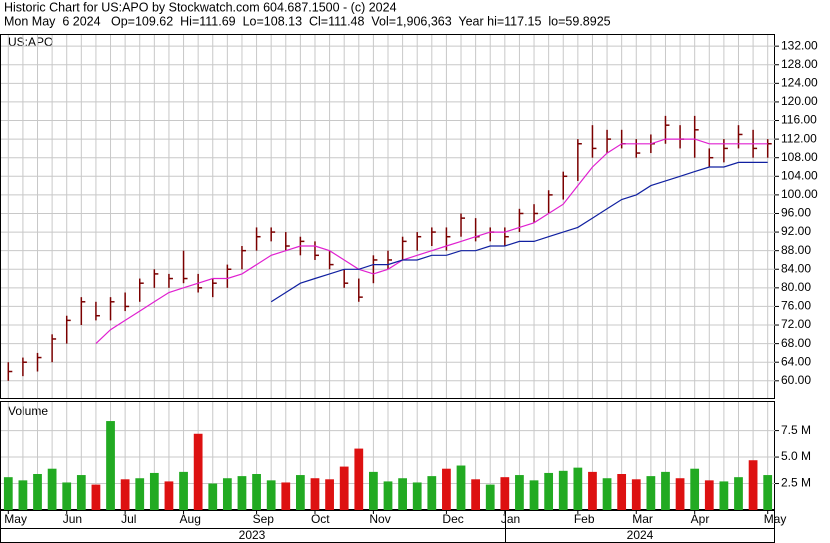 This screenshot has width=830, height=543. What do you see at coordinates (640, 535) in the screenshot?
I see `year-label: 2024` at bounding box center [640, 535].